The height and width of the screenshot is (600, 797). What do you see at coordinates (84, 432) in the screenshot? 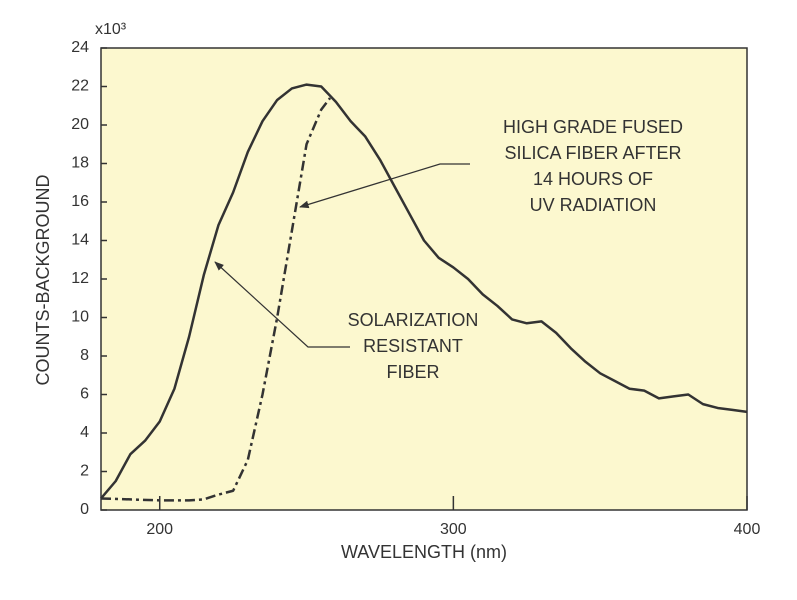
I see `y-tick-label: 4` at bounding box center [84, 432].